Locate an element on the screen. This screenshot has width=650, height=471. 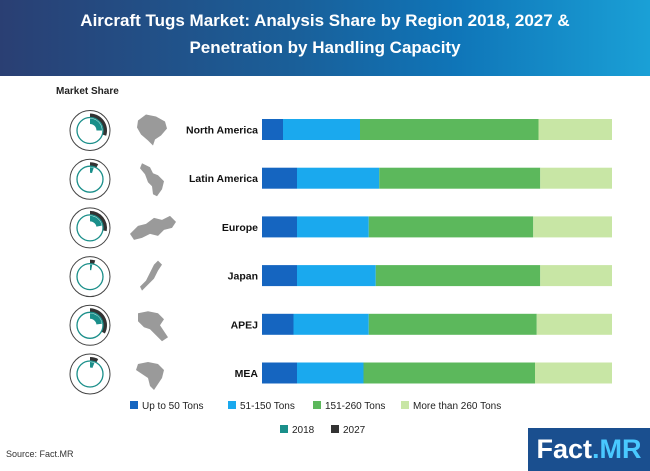
bar-apej-151-260-tons is located at coordinates (452, 324).